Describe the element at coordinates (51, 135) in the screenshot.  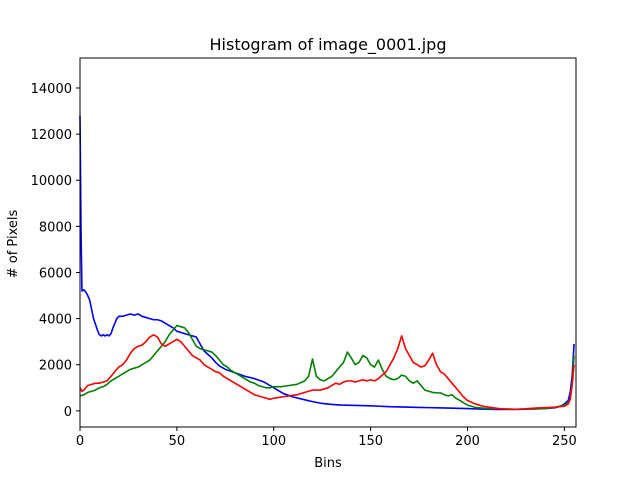
I see `y-tick-label: 12000` at that location.